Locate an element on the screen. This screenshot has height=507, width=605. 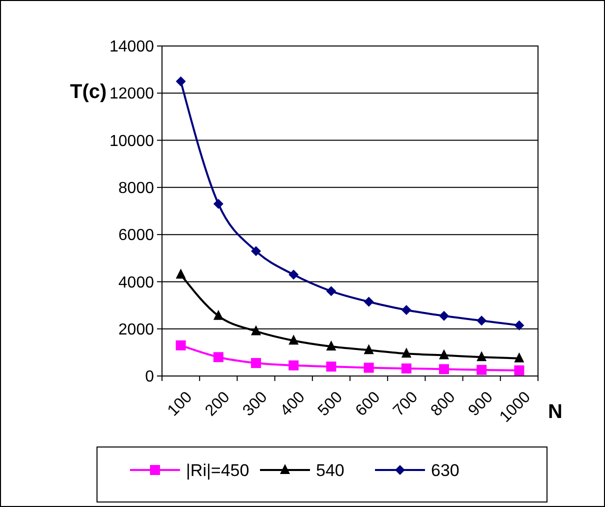
x-tick-label: 800 is located at coordinates (443, 404).